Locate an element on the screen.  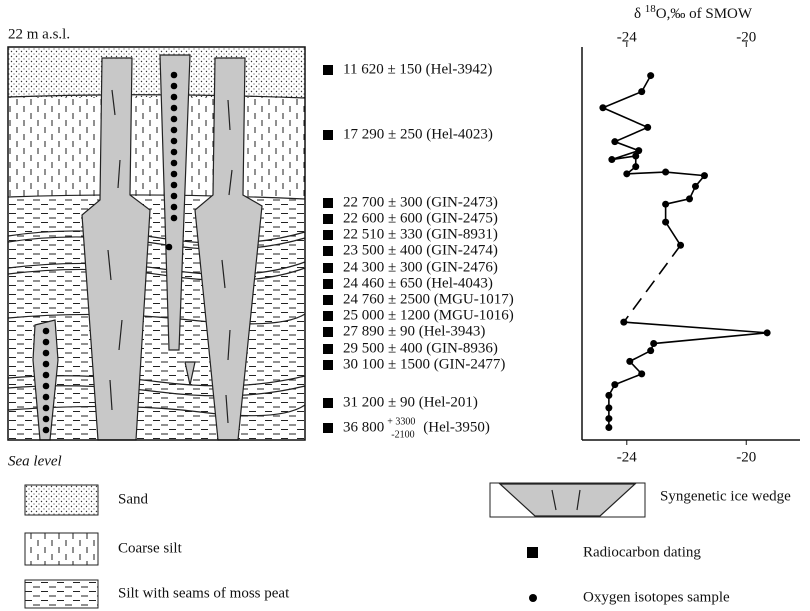
legend-label: Silt with seams of moss peat is located at coordinates (204, 593).